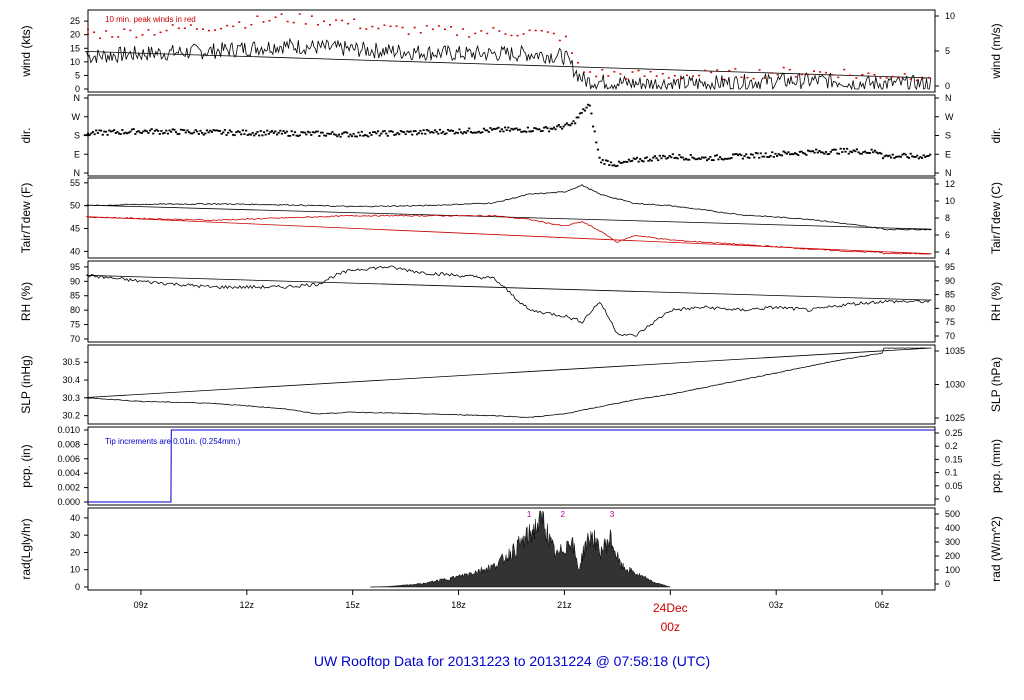  I want to click on y-tick-label-left: 30.2, so click(71, 416).